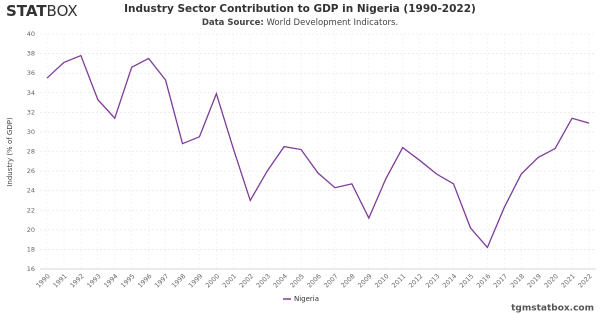 The width and height of the screenshot is (600, 314). Describe the element at coordinates (330, 280) in the screenshot. I see `x-tick-label: 2007` at that location.